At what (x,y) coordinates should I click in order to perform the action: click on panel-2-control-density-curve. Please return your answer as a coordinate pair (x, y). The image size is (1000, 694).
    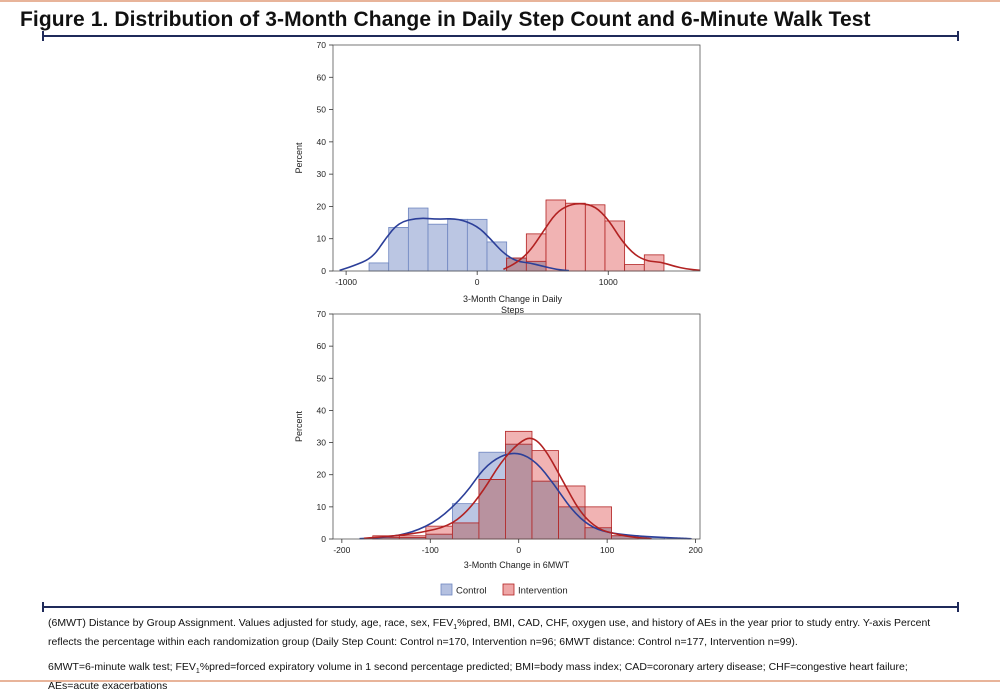
    Looking at the image, I should click on (525, 496).